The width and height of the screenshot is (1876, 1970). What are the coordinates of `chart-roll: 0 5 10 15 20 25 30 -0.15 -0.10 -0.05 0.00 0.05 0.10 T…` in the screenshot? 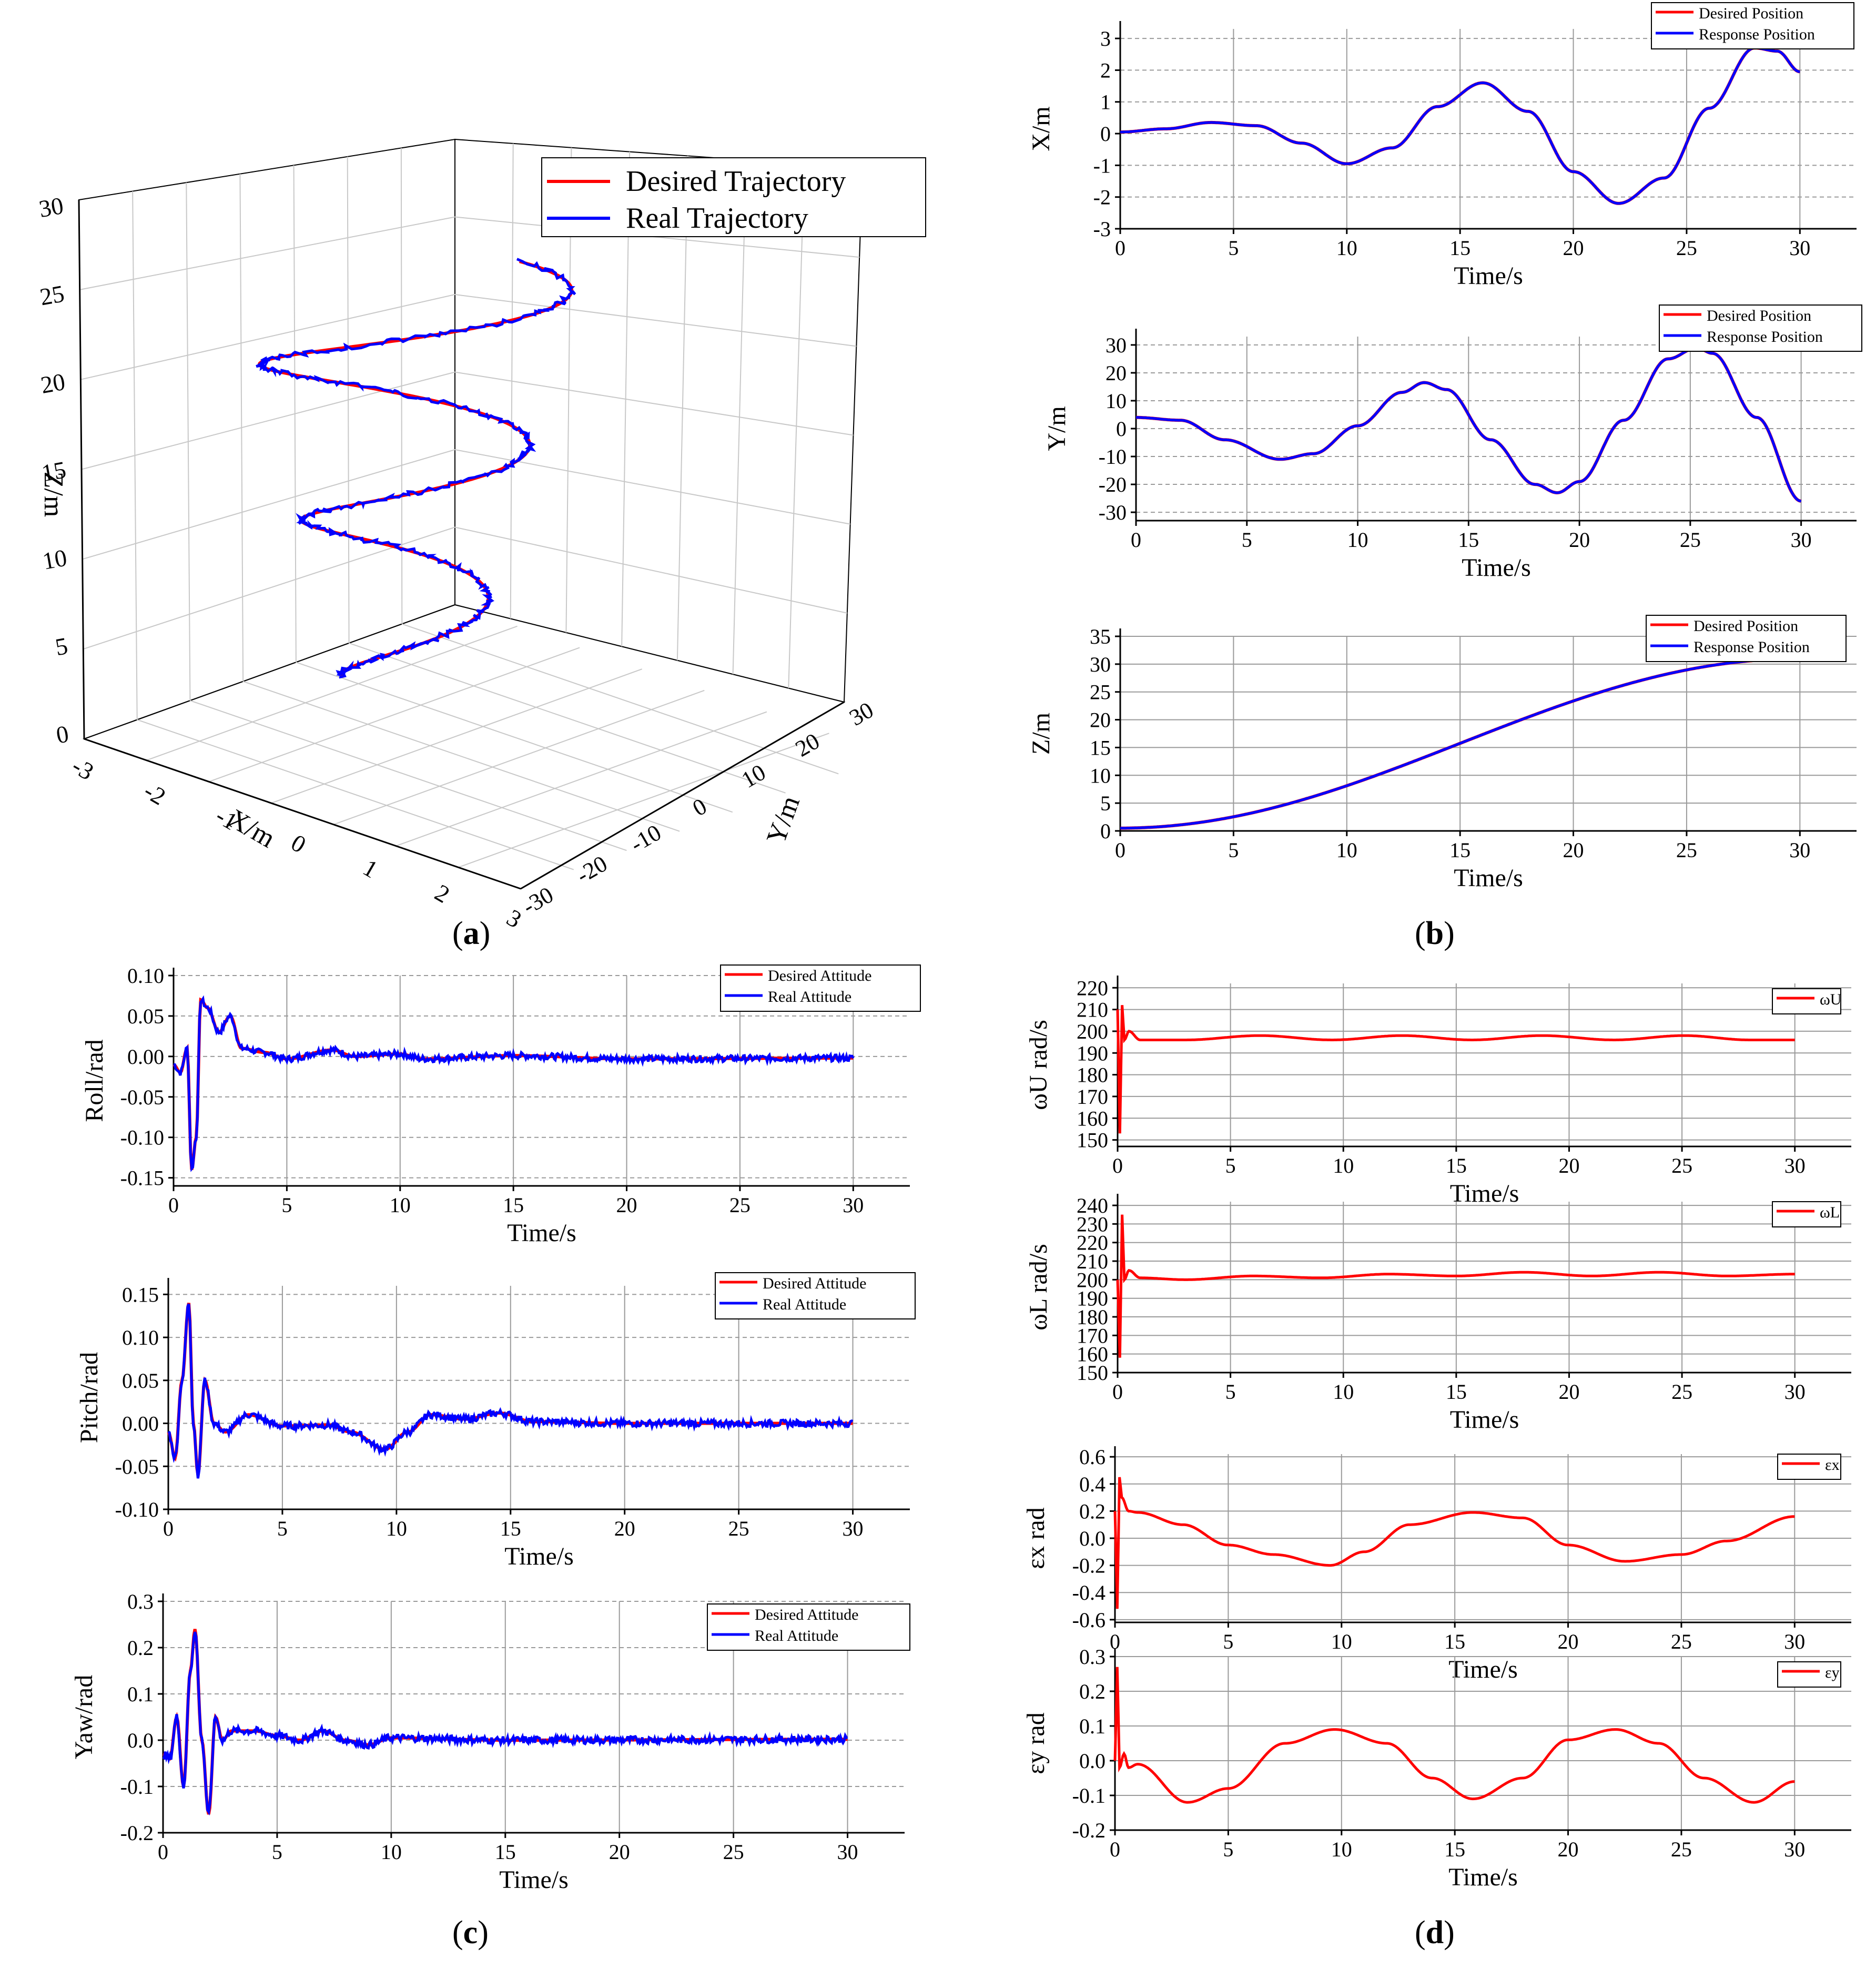 It's located at (501, 1105).